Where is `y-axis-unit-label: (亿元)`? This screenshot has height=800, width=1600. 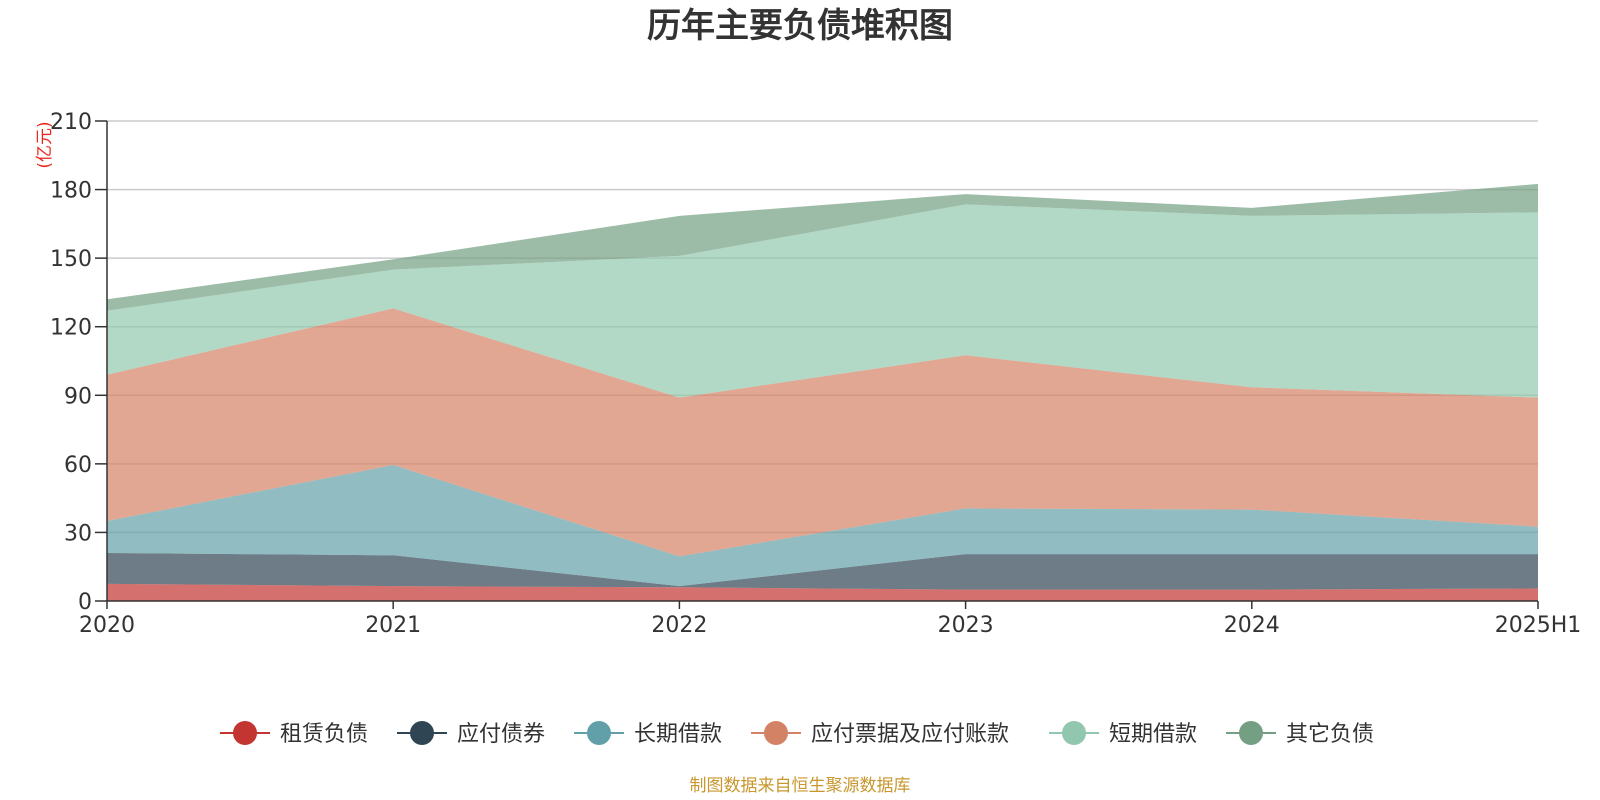 y-axis-unit-label: (亿元) is located at coordinates (45, 144).